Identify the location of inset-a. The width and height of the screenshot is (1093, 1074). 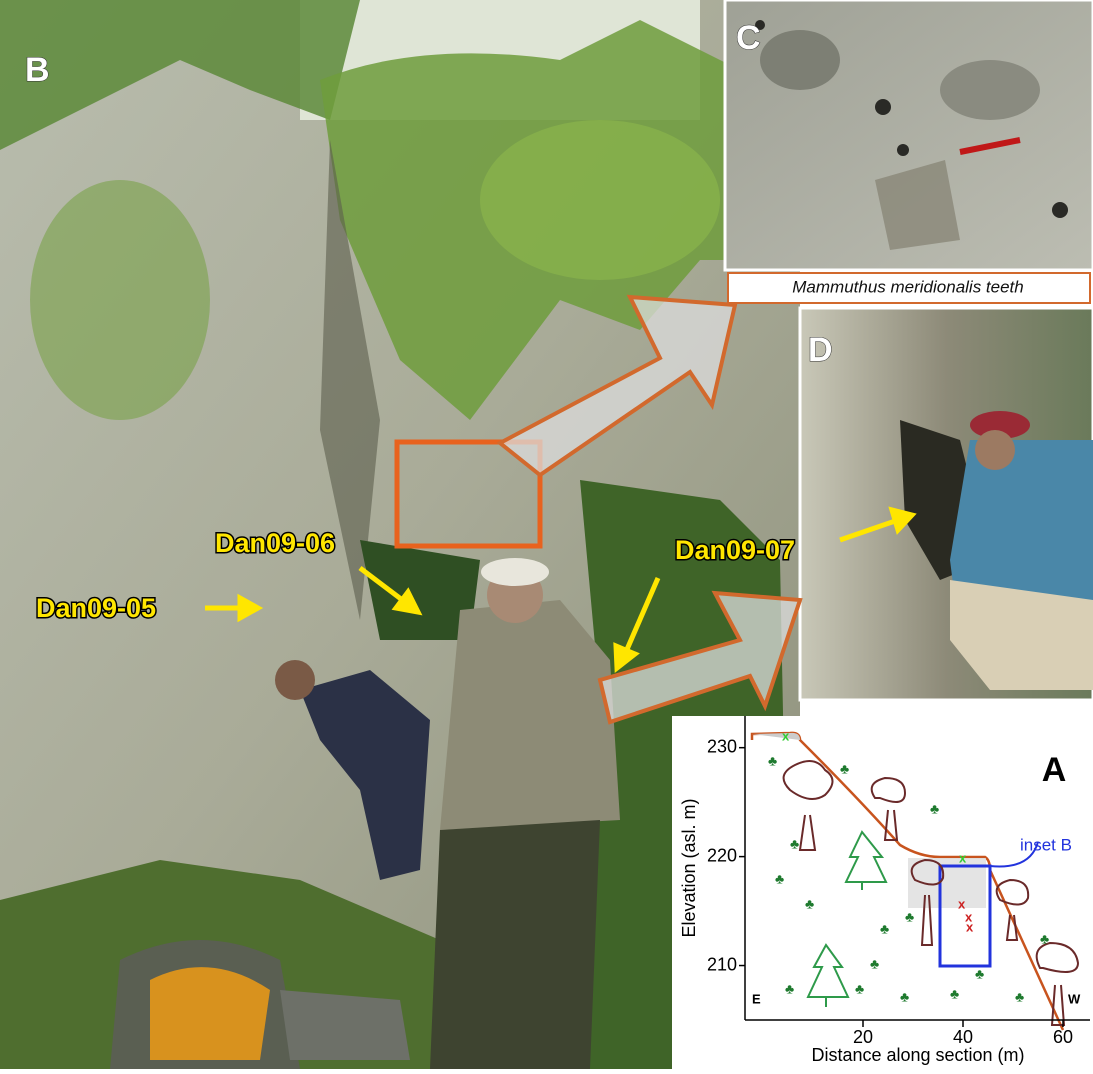
(882, 892).